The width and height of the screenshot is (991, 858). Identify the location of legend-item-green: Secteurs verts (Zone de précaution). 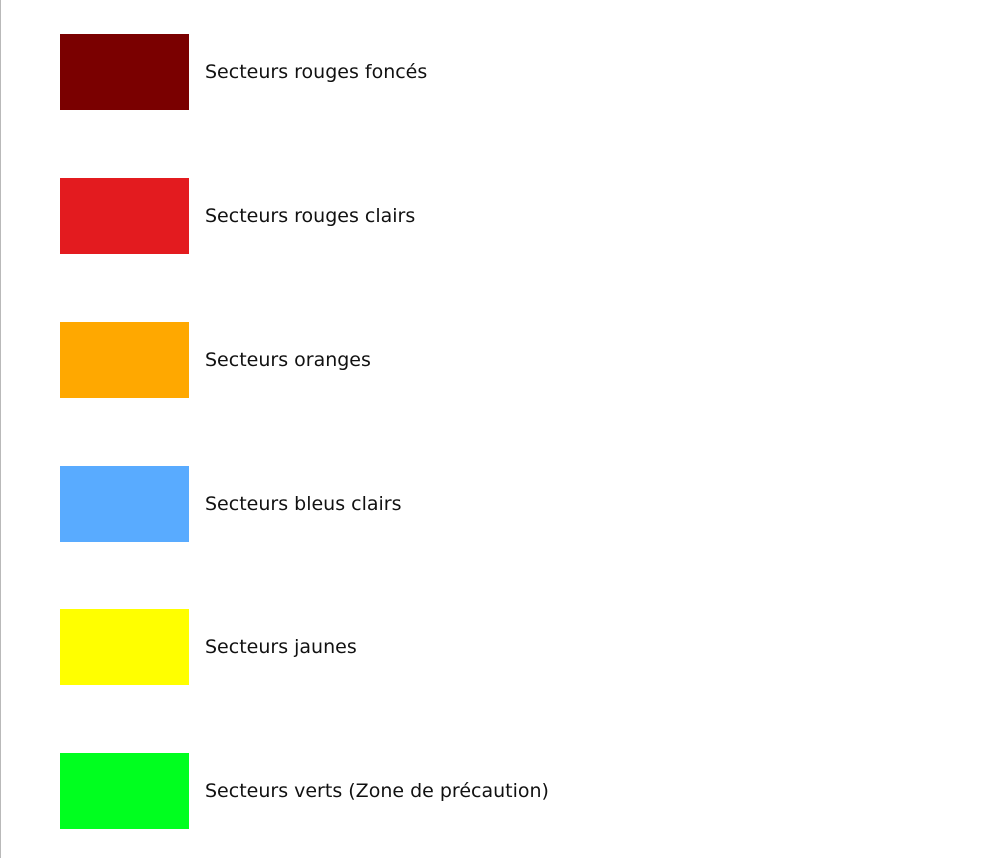
(410, 791).